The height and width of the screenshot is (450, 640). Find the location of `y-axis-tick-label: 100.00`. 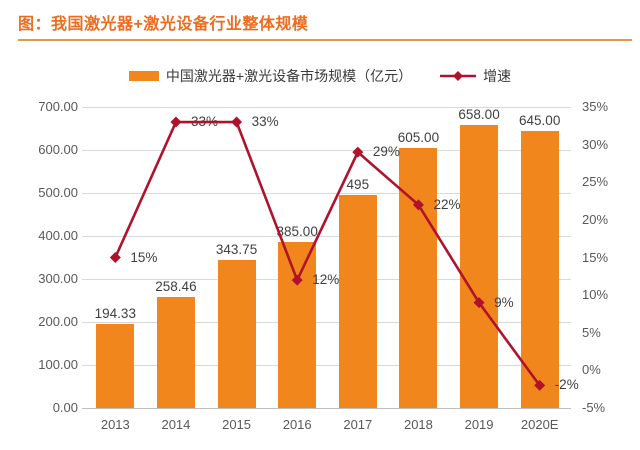

y-axis-tick-label: 100.00 is located at coordinates (58, 364).